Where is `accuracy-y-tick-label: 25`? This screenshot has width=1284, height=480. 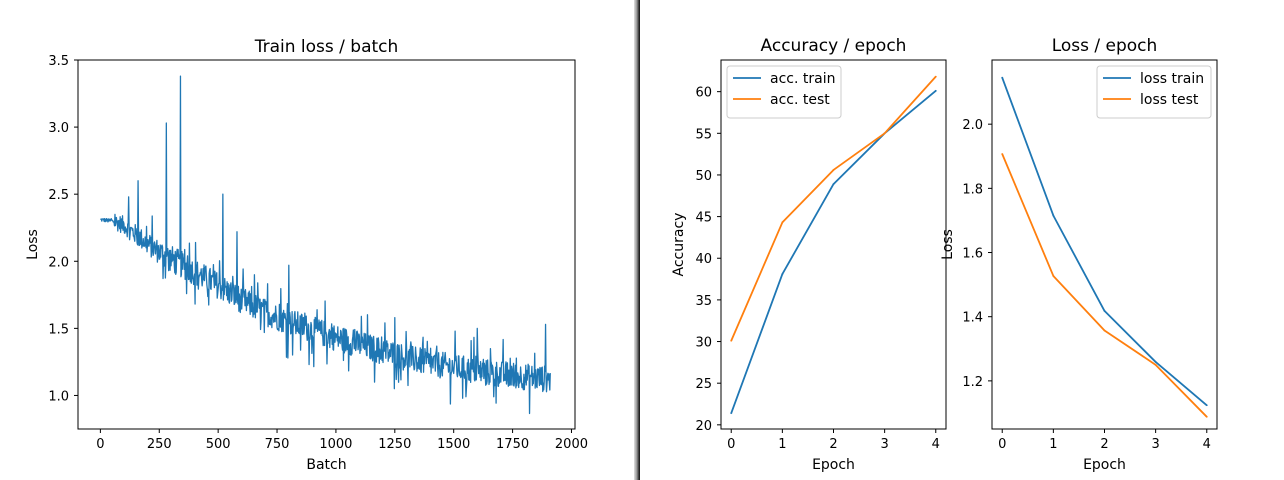 accuracy-y-tick-label: 25 is located at coordinates (703, 384).